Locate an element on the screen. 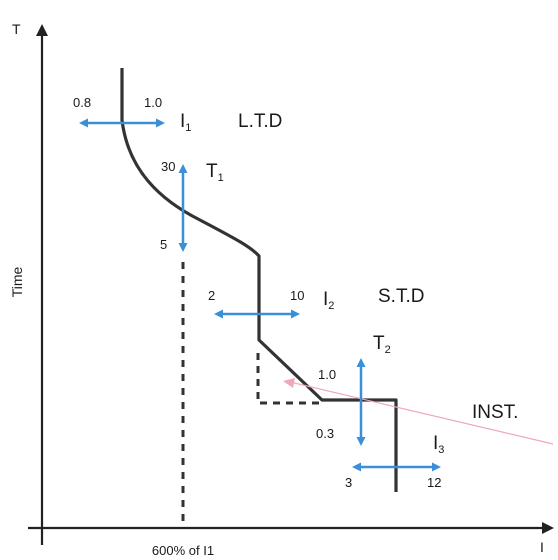 The width and height of the screenshot is (558, 560). t2-label: T2 is located at coordinates (382, 344).